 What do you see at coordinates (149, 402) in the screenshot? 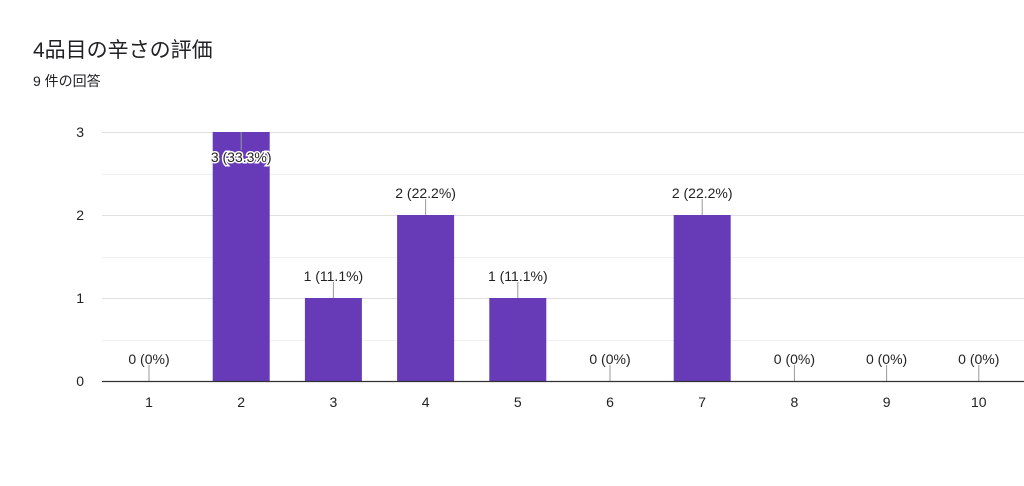
I see `x-tick-label: 1` at bounding box center [149, 402].